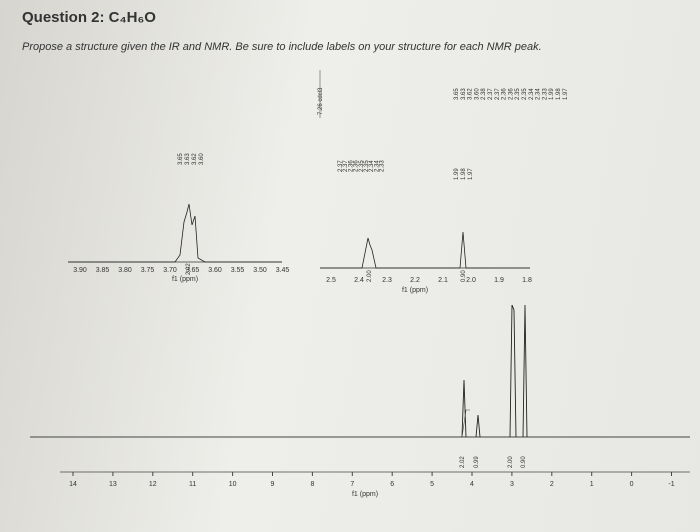 Image resolution: width=700 pixels, height=532 pixels. What do you see at coordinates (113, 484) in the screenshot?
I see `tick-label: 13` at bounding box center [113, 484].